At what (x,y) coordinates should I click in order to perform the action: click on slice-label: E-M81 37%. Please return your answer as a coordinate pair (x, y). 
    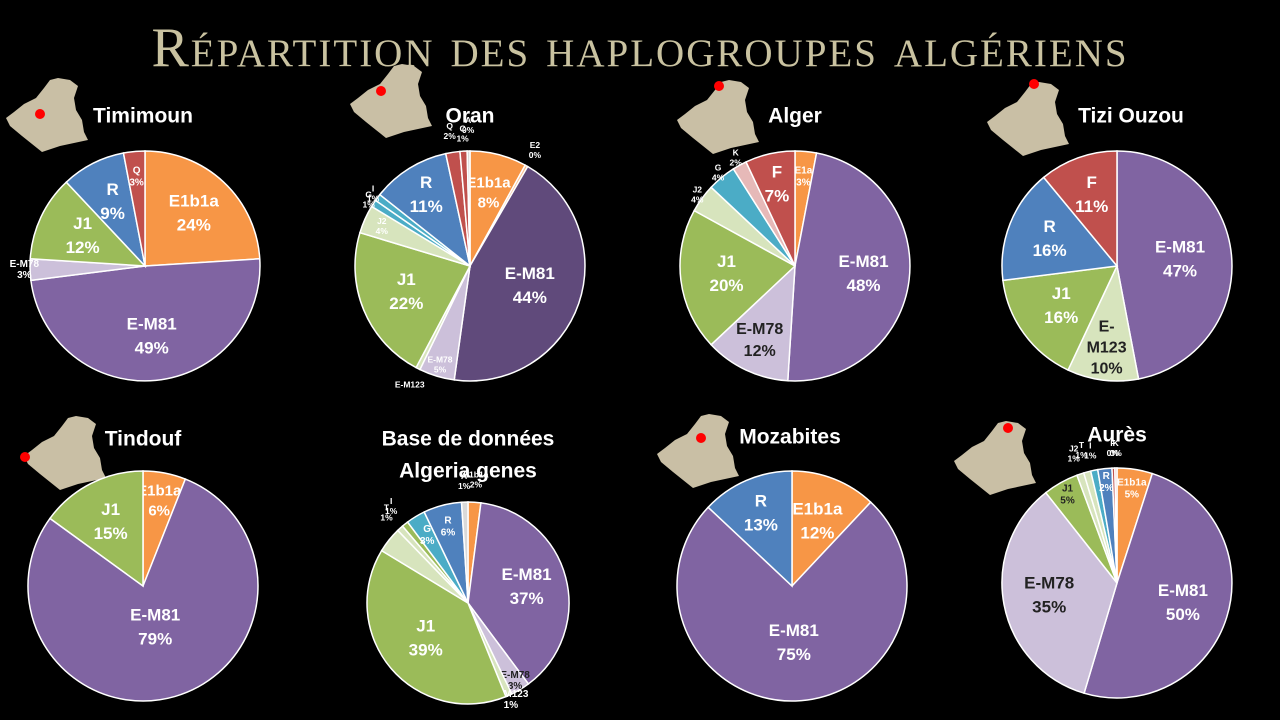
    Looking at the image, I should click on (527, 586).